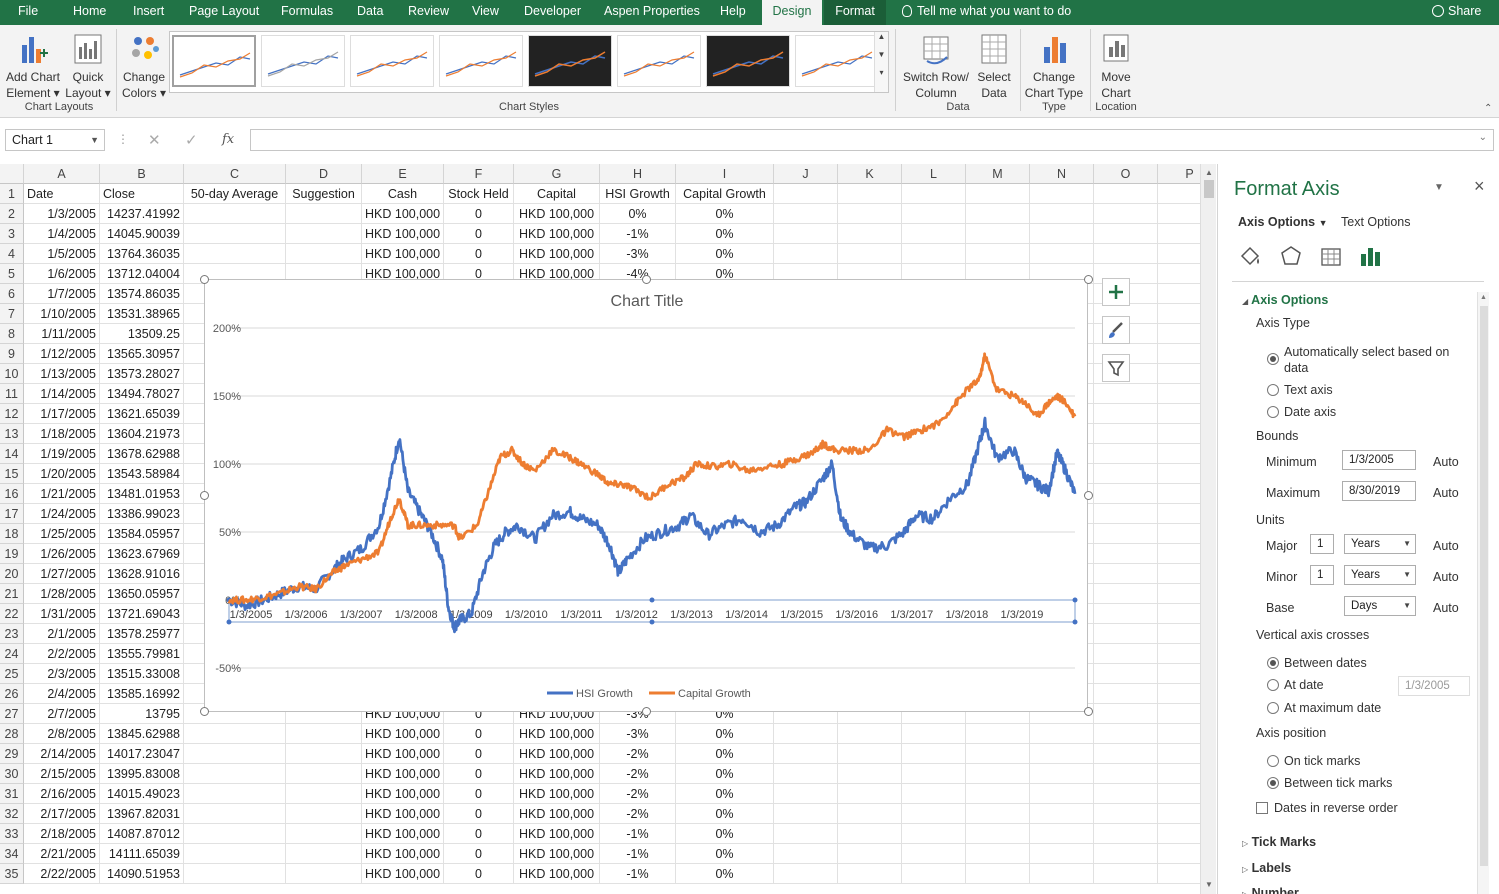 The width and height of the screenshot is (1499, 894). Describe the element at coordinates (994, 65) in the screenshot. I see `select-data-button: Select Data` at that location.